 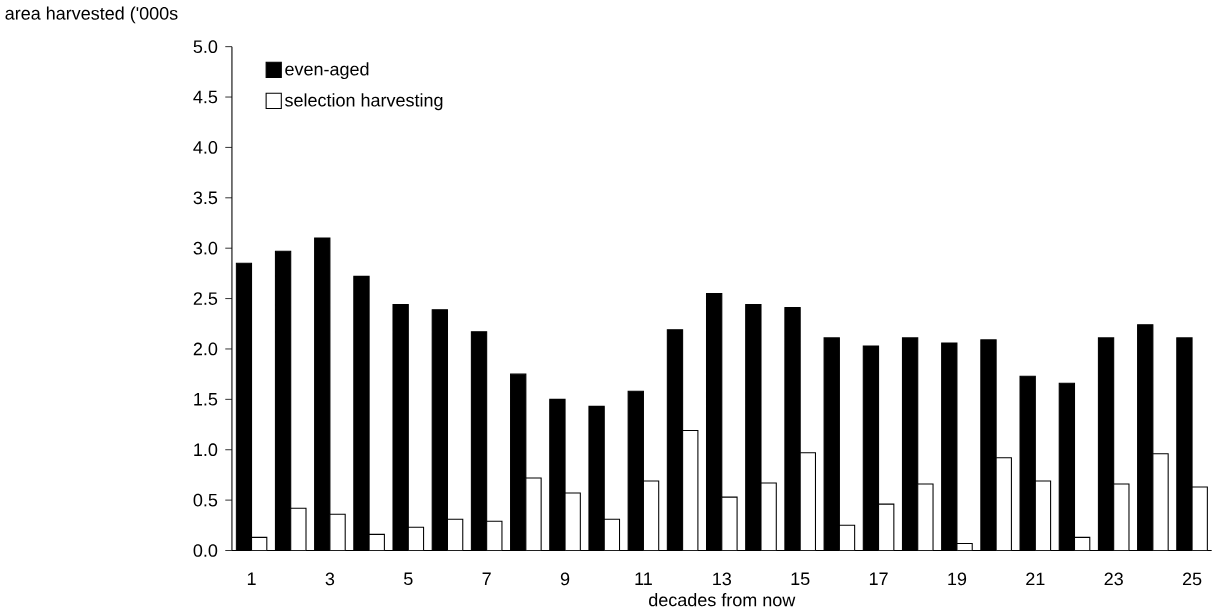 I want to click on y-tick-label: 2.5, so click(x=205, y=298).